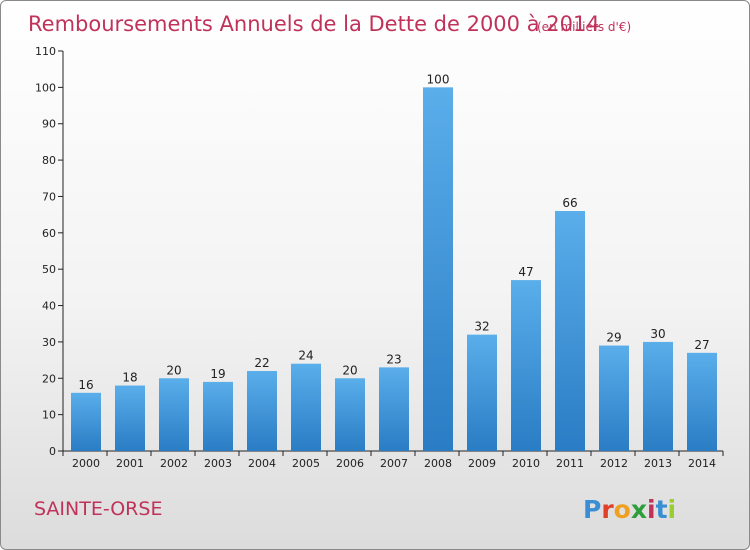 This screenshot has width=750, height=550. Describe the element at coordinates (261, 363) in the screenshot. I see `data-label-2004: 22` at that location.